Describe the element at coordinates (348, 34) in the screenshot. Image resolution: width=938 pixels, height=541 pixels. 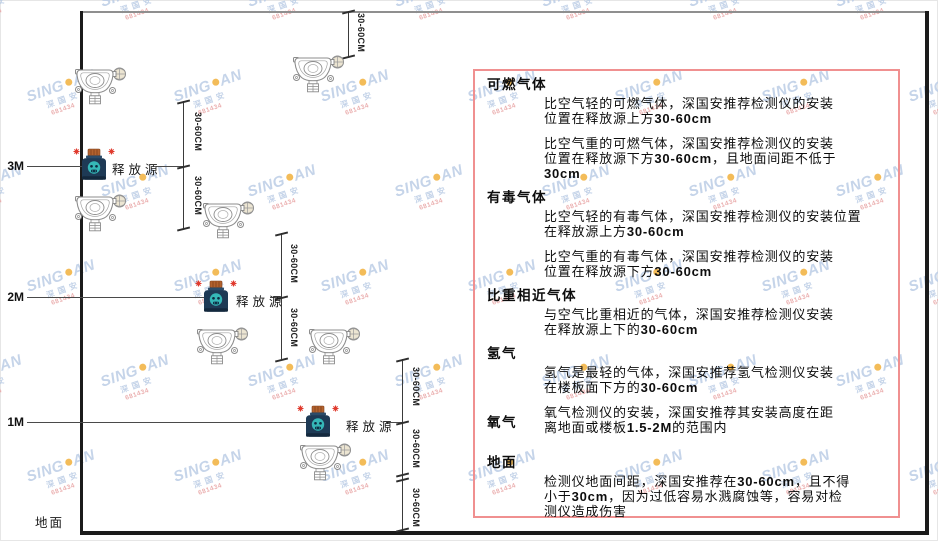
I see `dim-line-ceiling` at that location.